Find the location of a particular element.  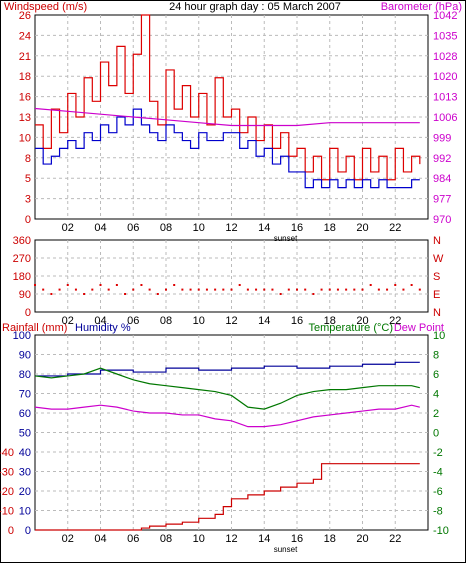

rain-axis-label: Rainfall (mm) is located at coordinates (34, 328).